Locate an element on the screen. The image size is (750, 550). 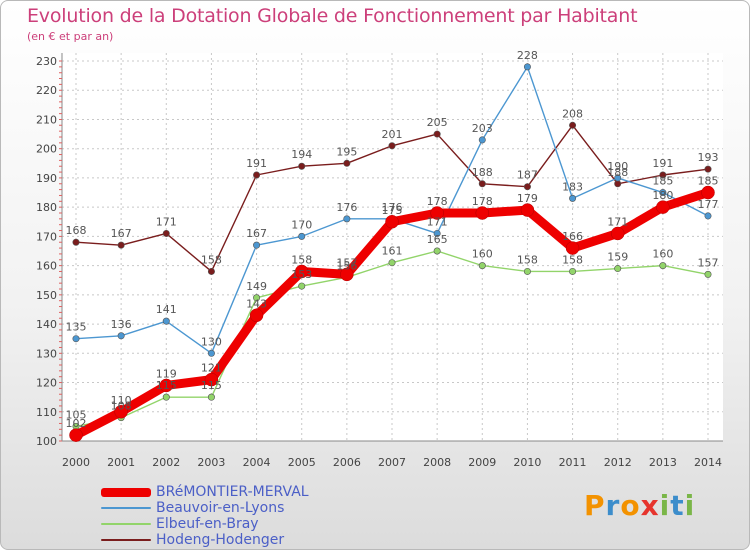
data-label: 185 is located at coordinates (708, 181).